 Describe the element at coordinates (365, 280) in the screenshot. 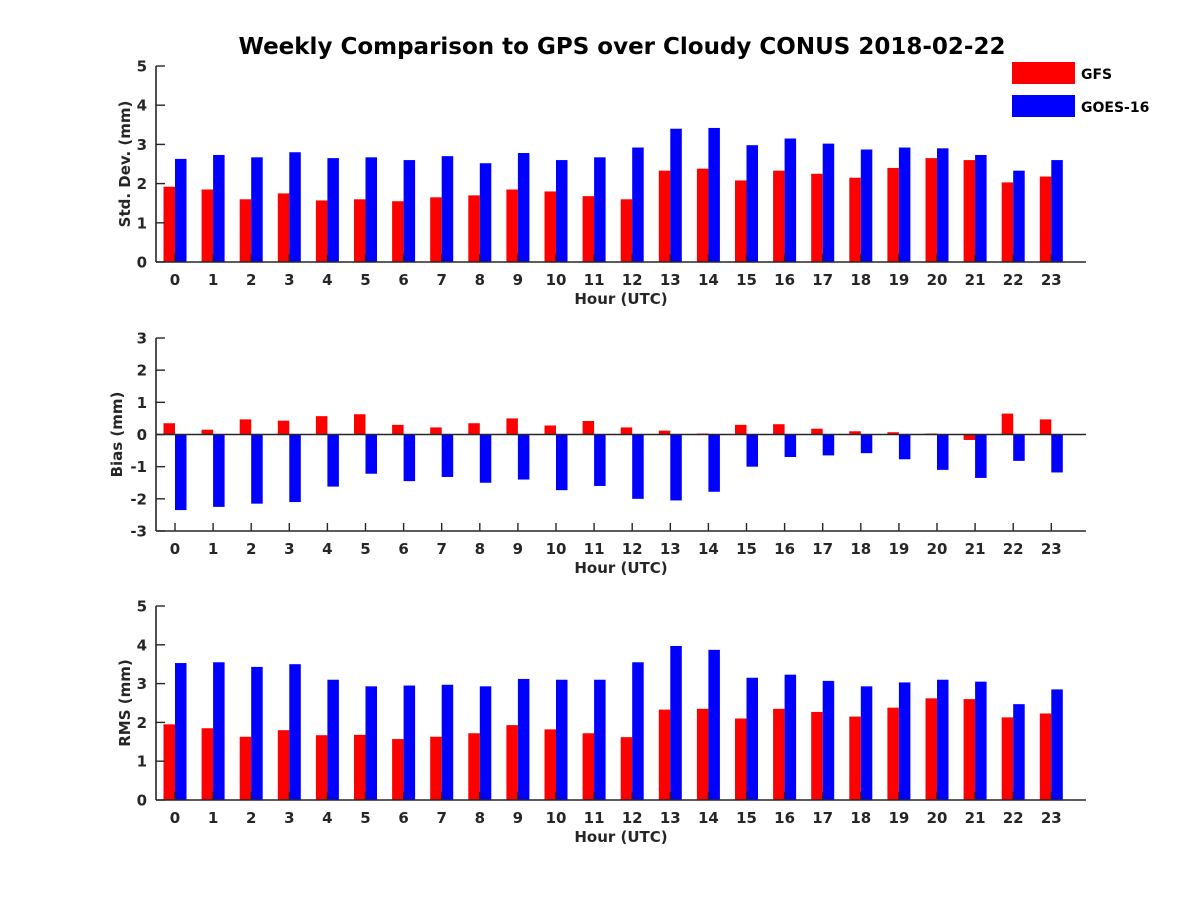

I see `std-xtick-label: 5` at that location.